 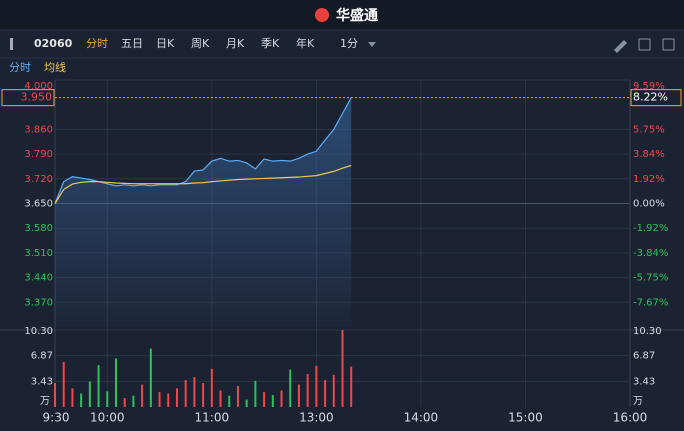 What do you see at coordinates (11, 44) in the screenshot?
I see `collapse-icon` at bounding box center [11, 44].